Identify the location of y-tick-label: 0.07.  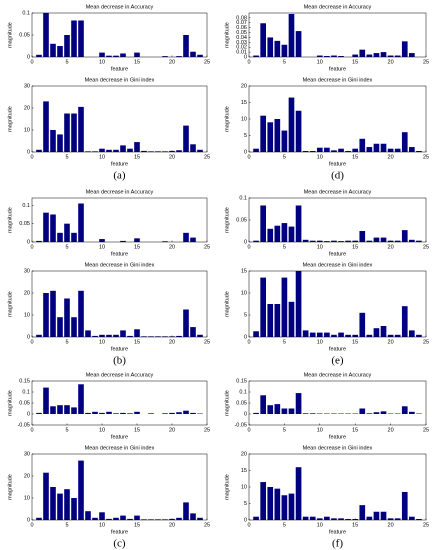
(241, 23).